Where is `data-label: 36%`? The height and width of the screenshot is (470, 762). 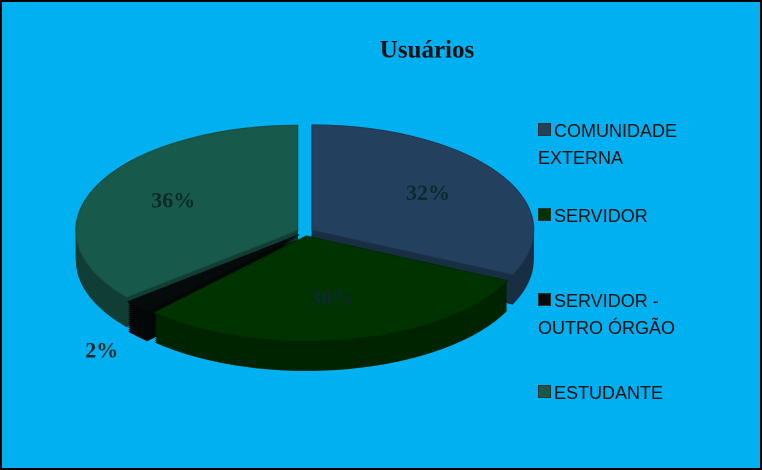
data-label: 36% is located at coordinates (173, 200).